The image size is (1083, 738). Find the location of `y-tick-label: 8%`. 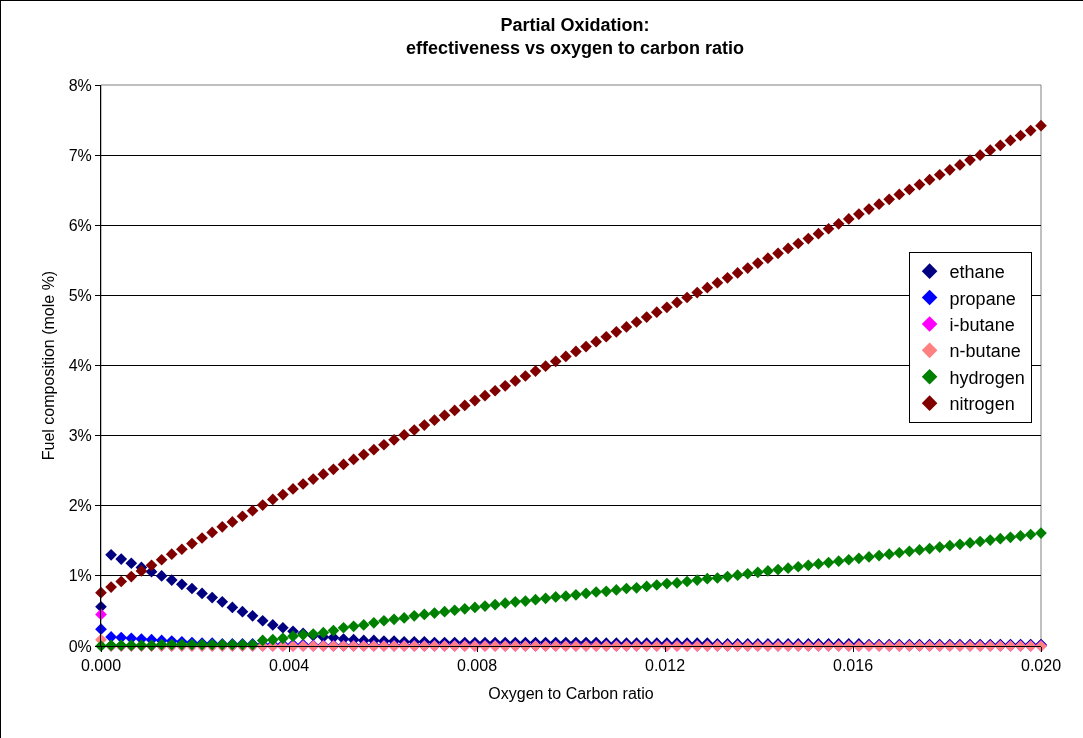

y-tick-label: 8% is located at coordinates (80, 85).